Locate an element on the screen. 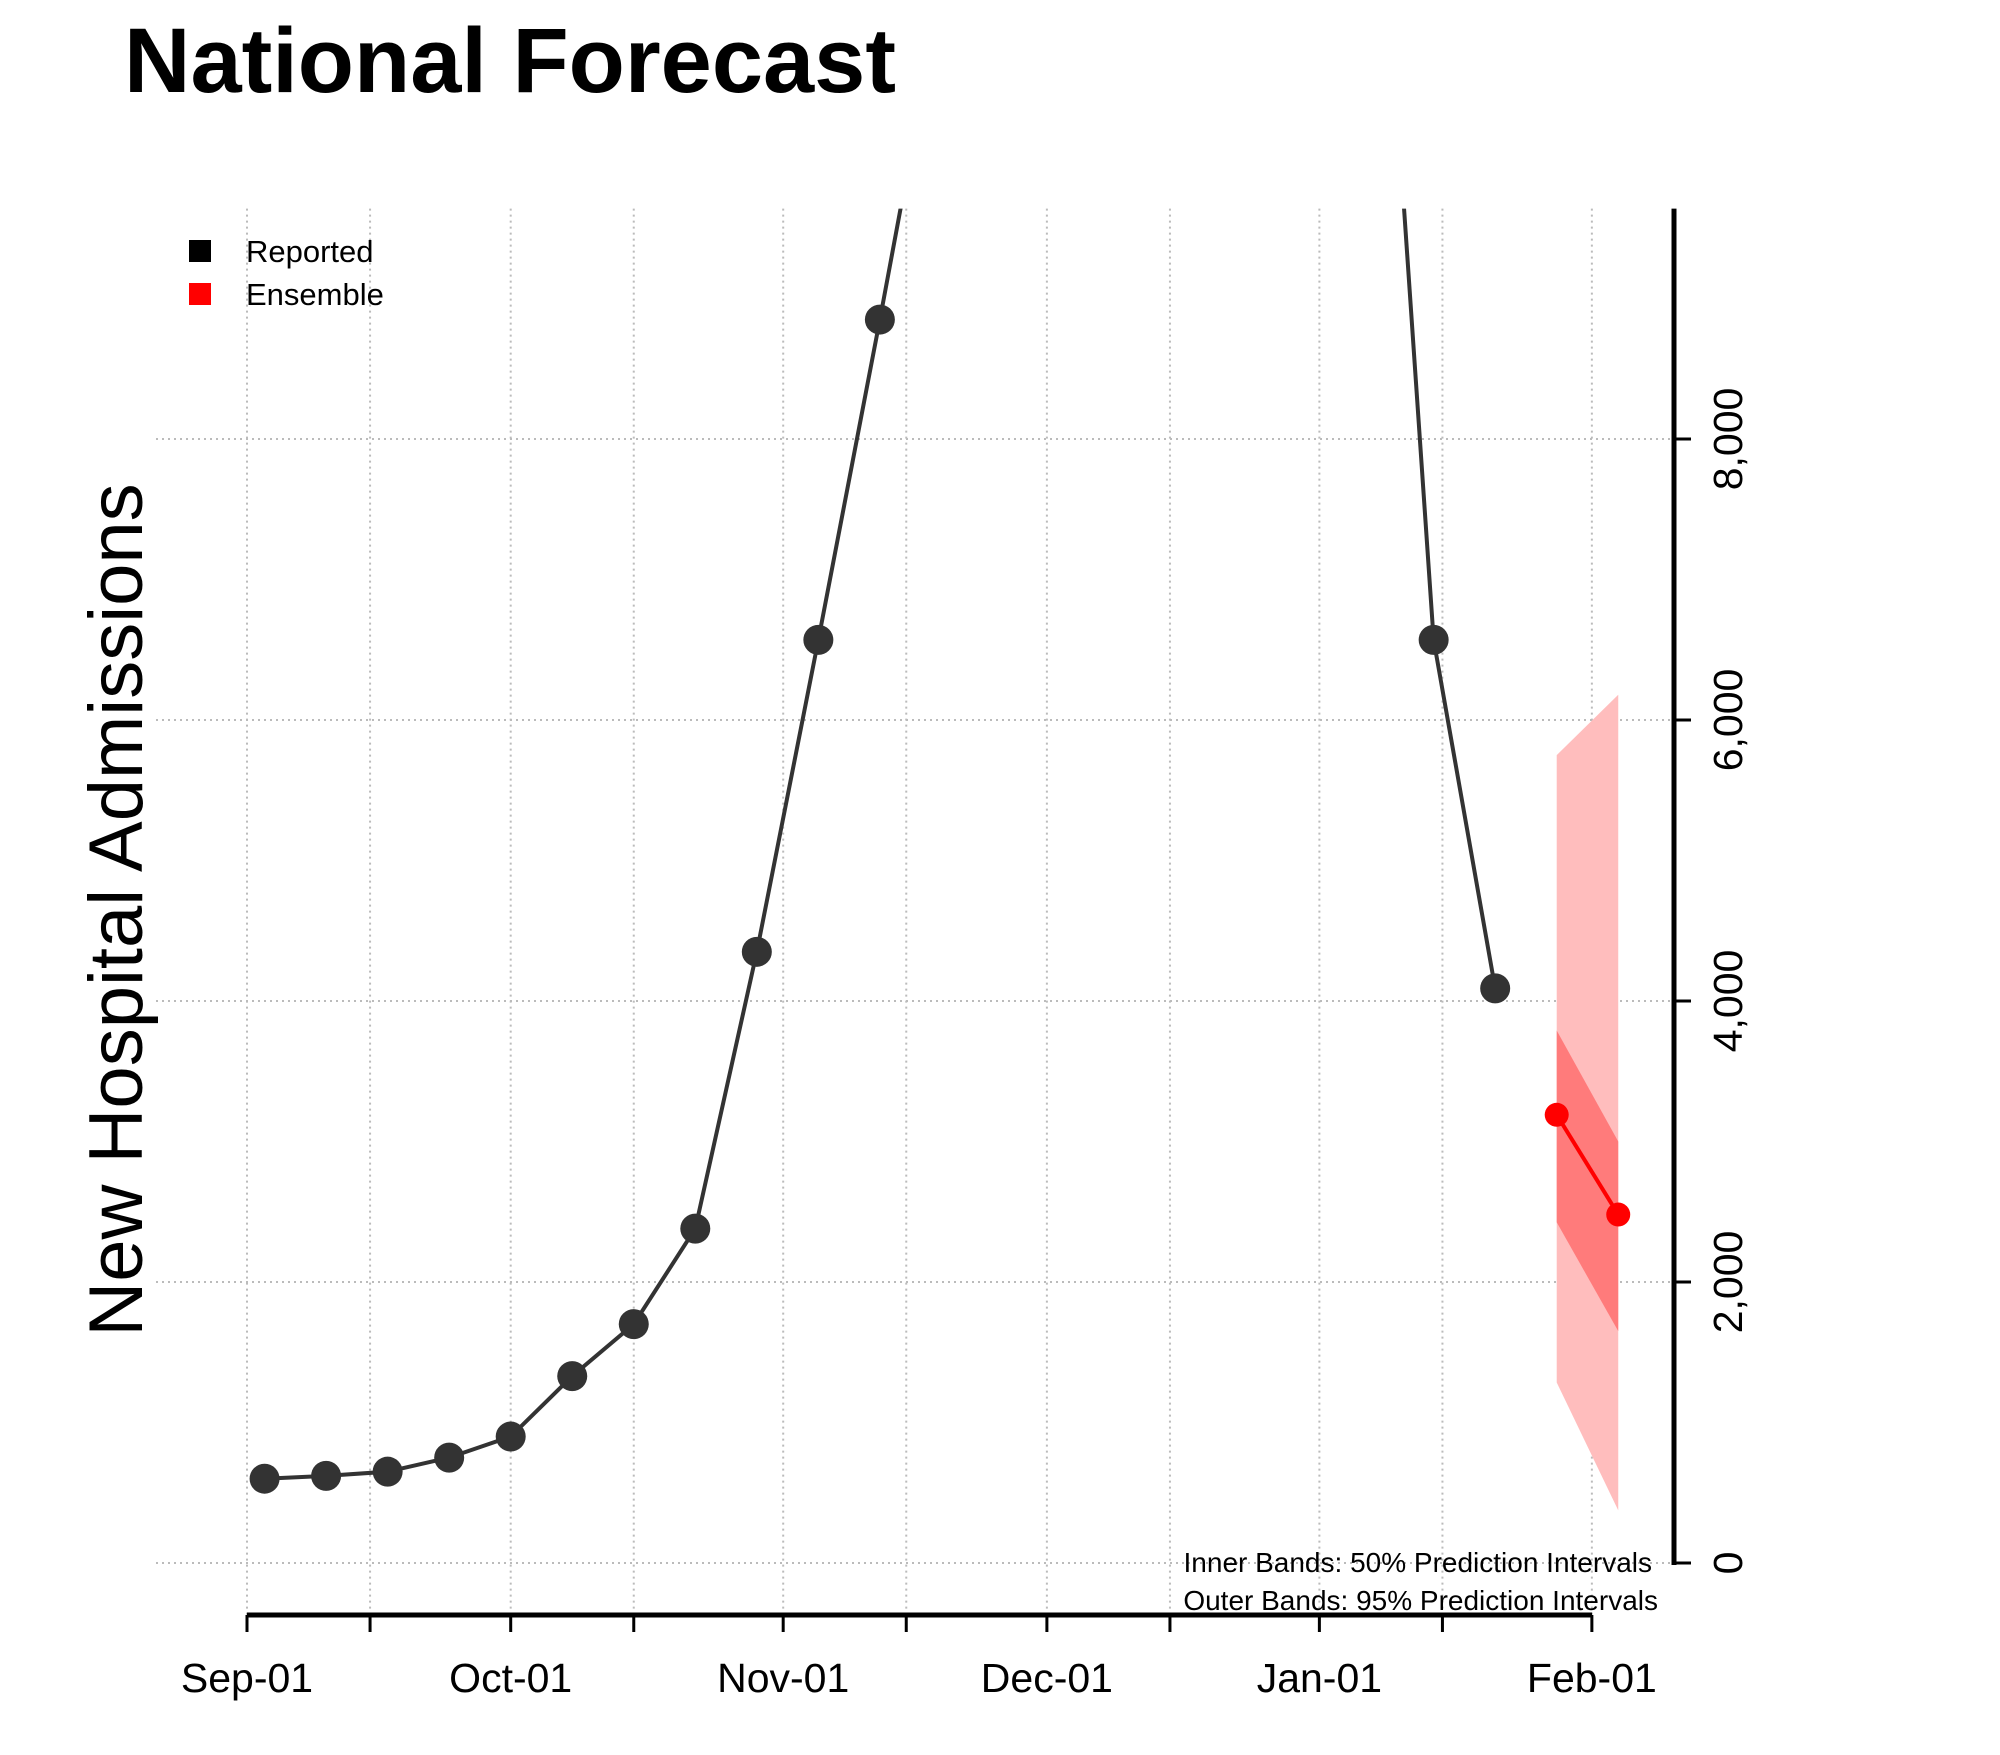 The height and width of the screenshot is (1755, 2000). legend-swatch-ensemble is located at coordinates (200, 294).